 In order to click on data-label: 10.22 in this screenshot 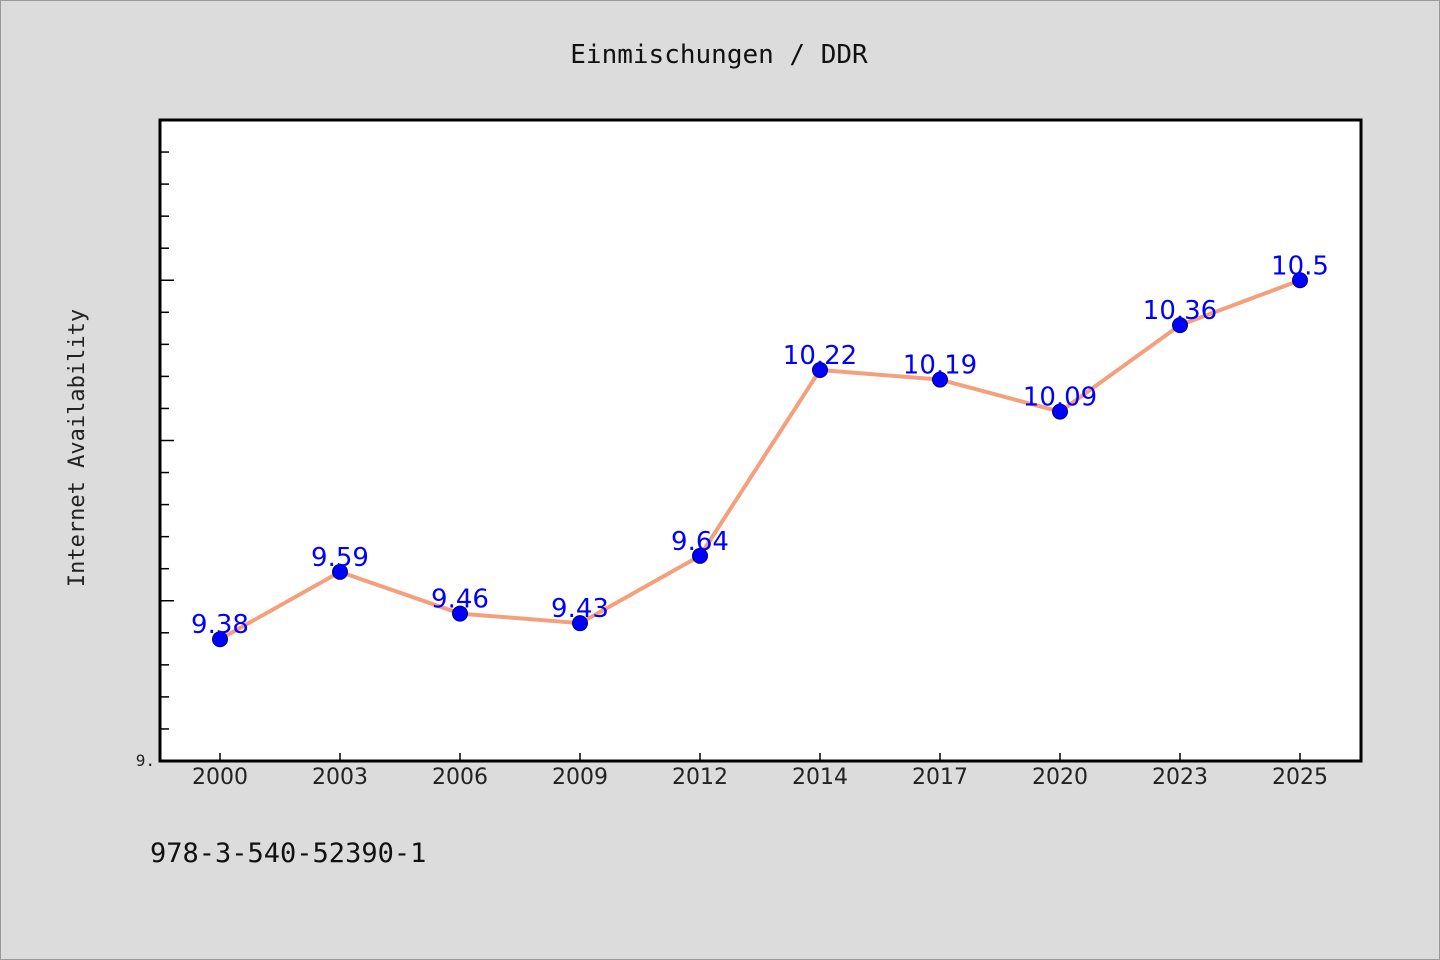, I will do `click(820, 356)`.